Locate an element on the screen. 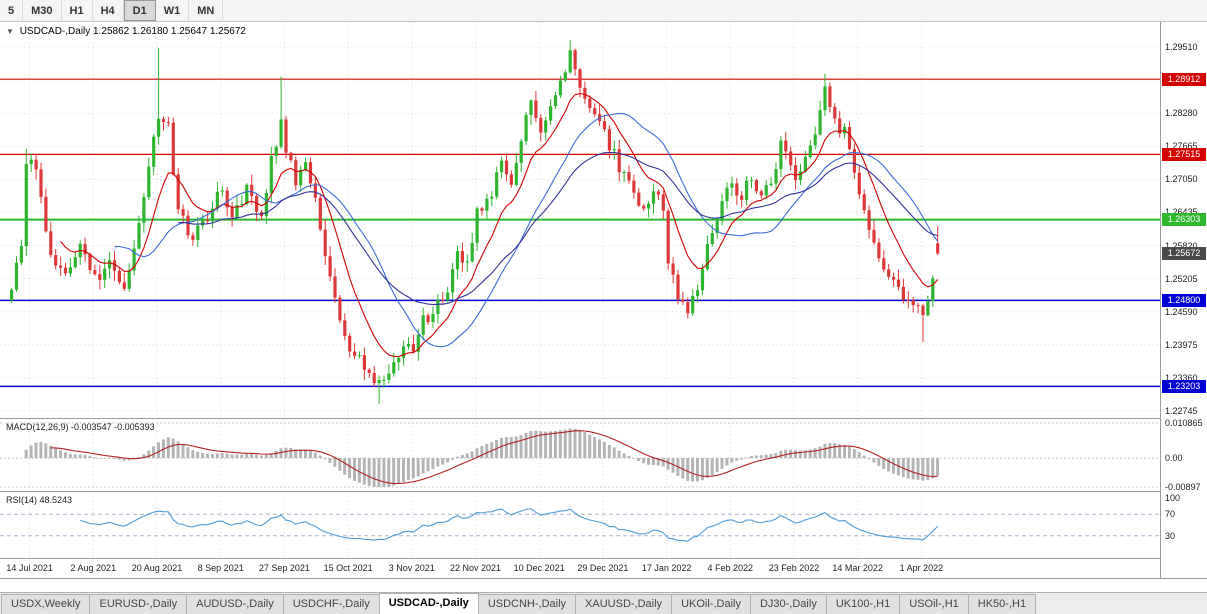  rsi-axis-tick: 30 is located at coordinates (1170, 535).